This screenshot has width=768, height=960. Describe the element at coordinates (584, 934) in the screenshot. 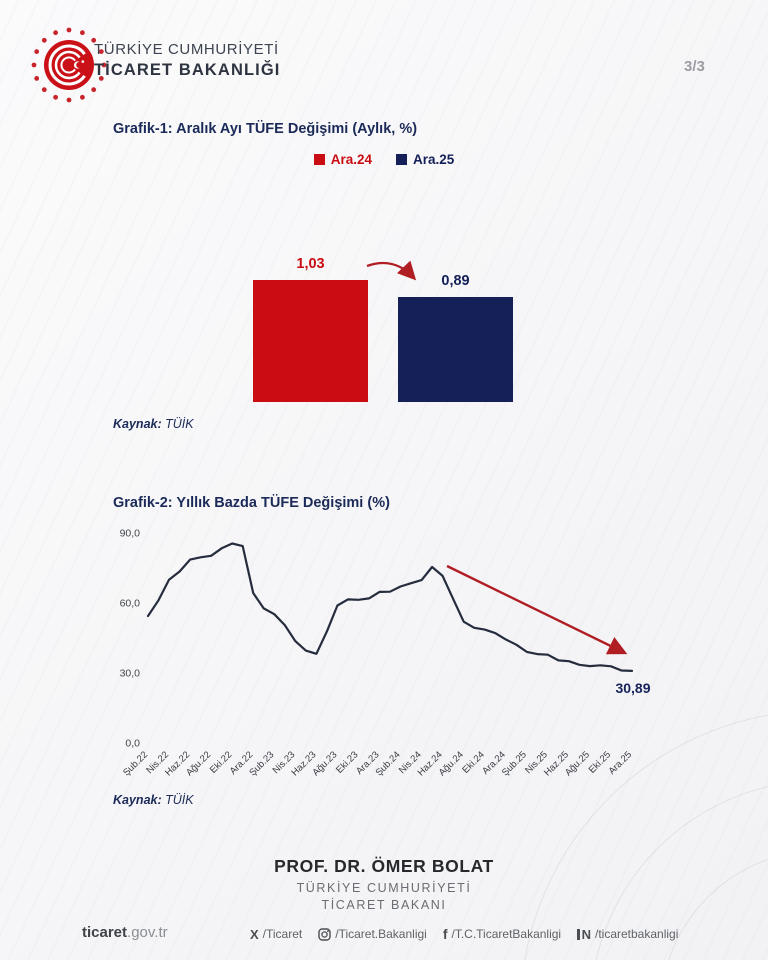

I see `nsosyal-icon: N` at that location.